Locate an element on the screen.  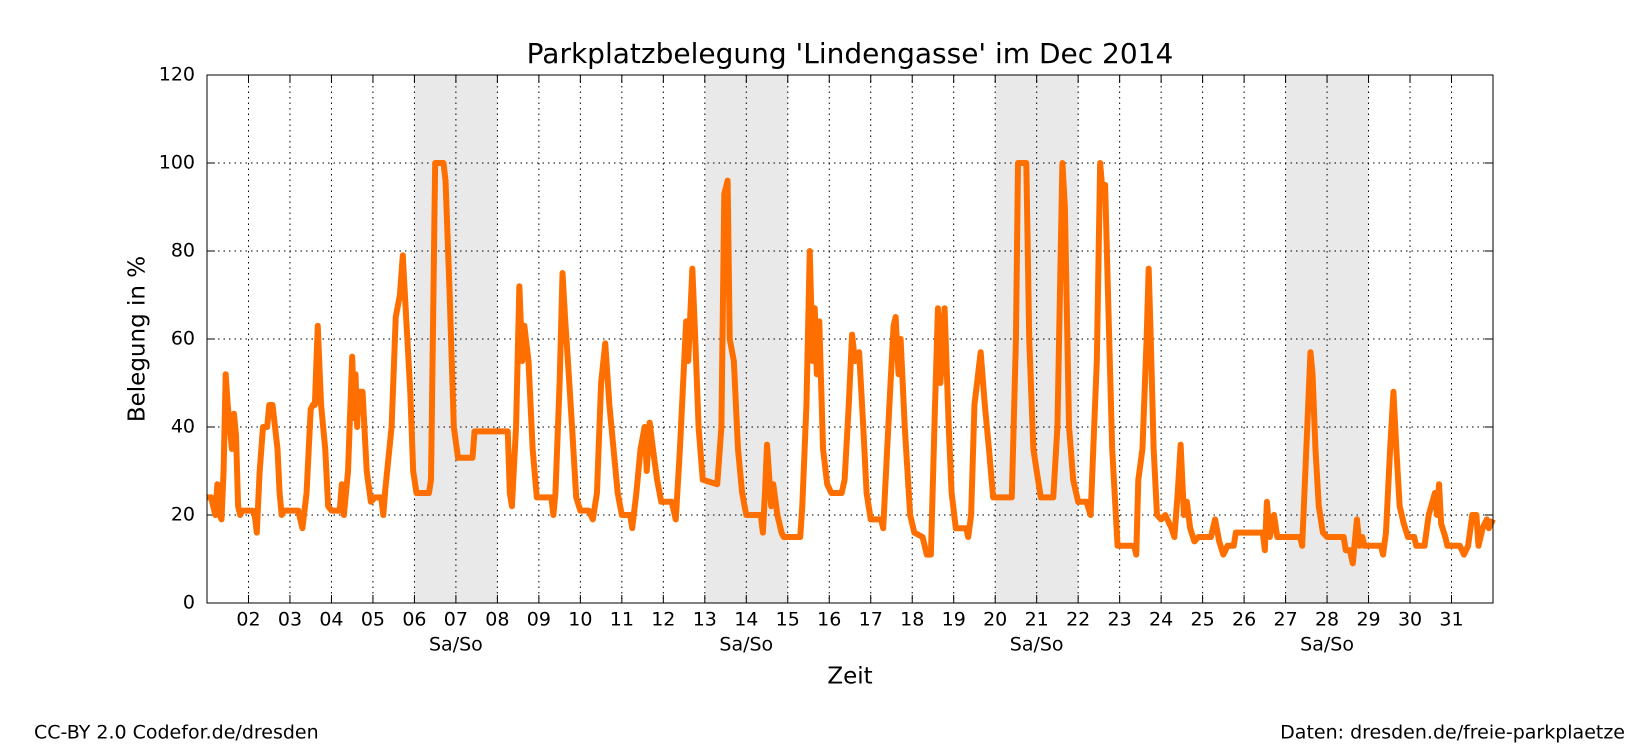
x-tick-label: 29 is located at coordinates (1368, 620).